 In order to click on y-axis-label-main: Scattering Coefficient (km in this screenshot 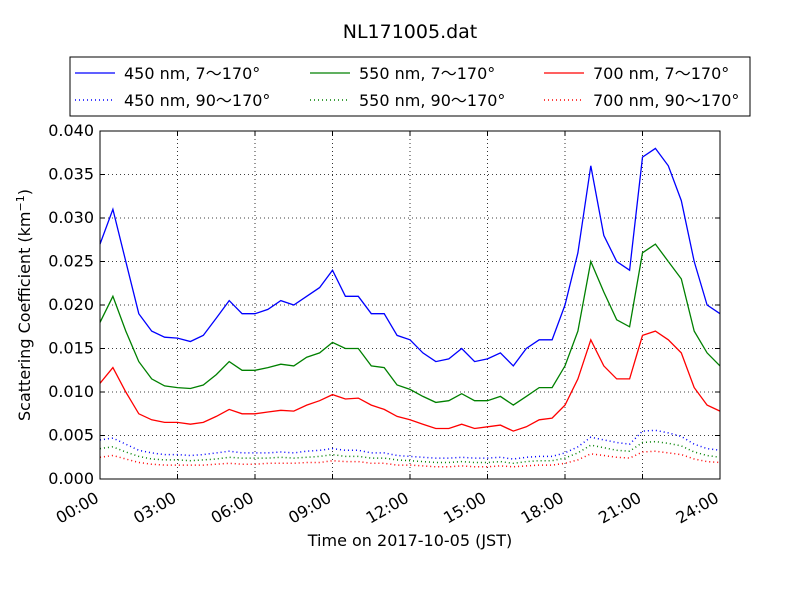, I will do `click(24, 316)`.